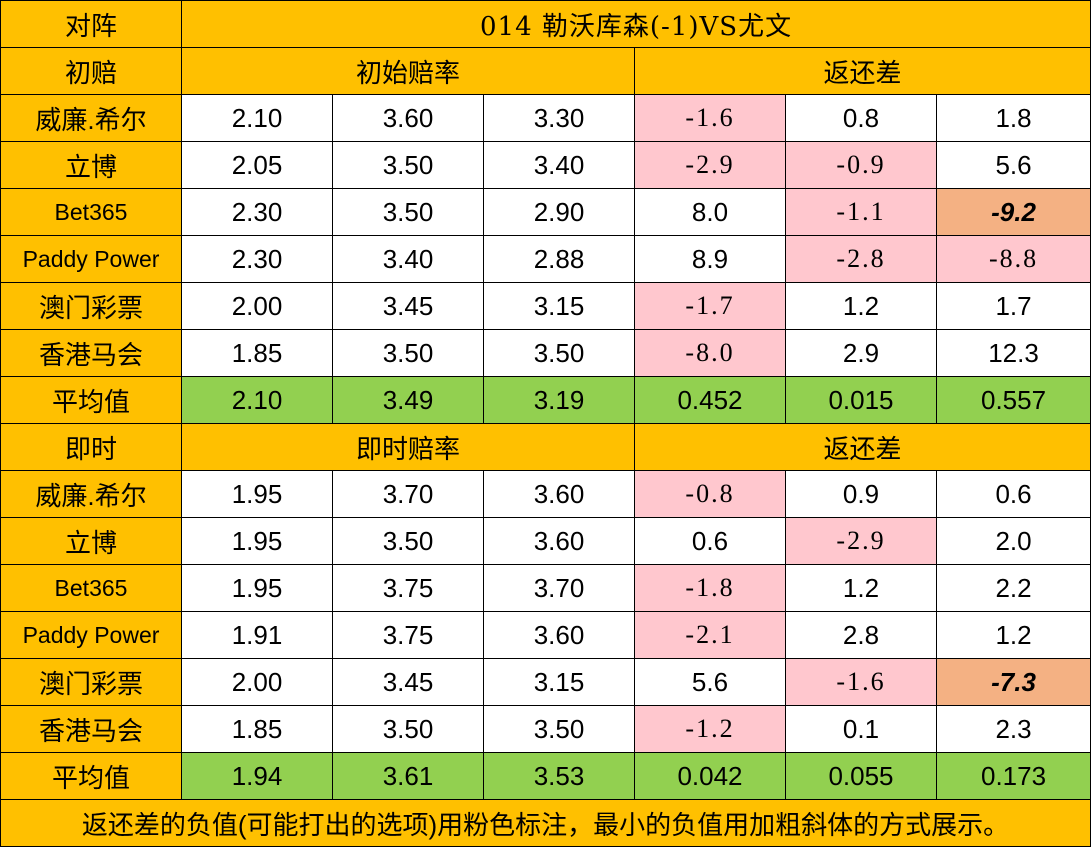  Describe the element at coordinates (861, 682) in the screenshot. I see `diff-draw-negative: -1.6` at that location.